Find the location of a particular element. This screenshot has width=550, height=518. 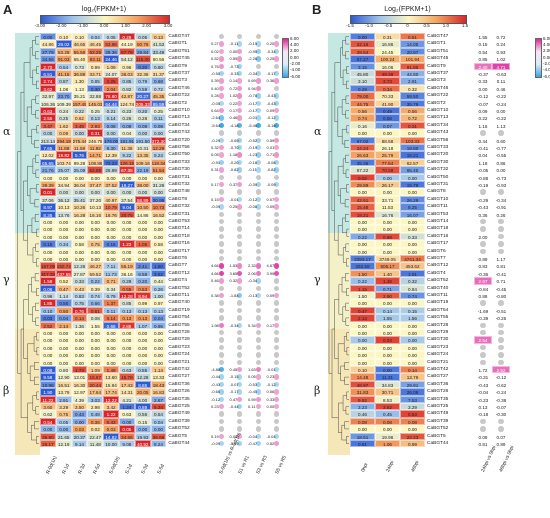

ratio-value: 4.66 is located at coordinates (215, 266).